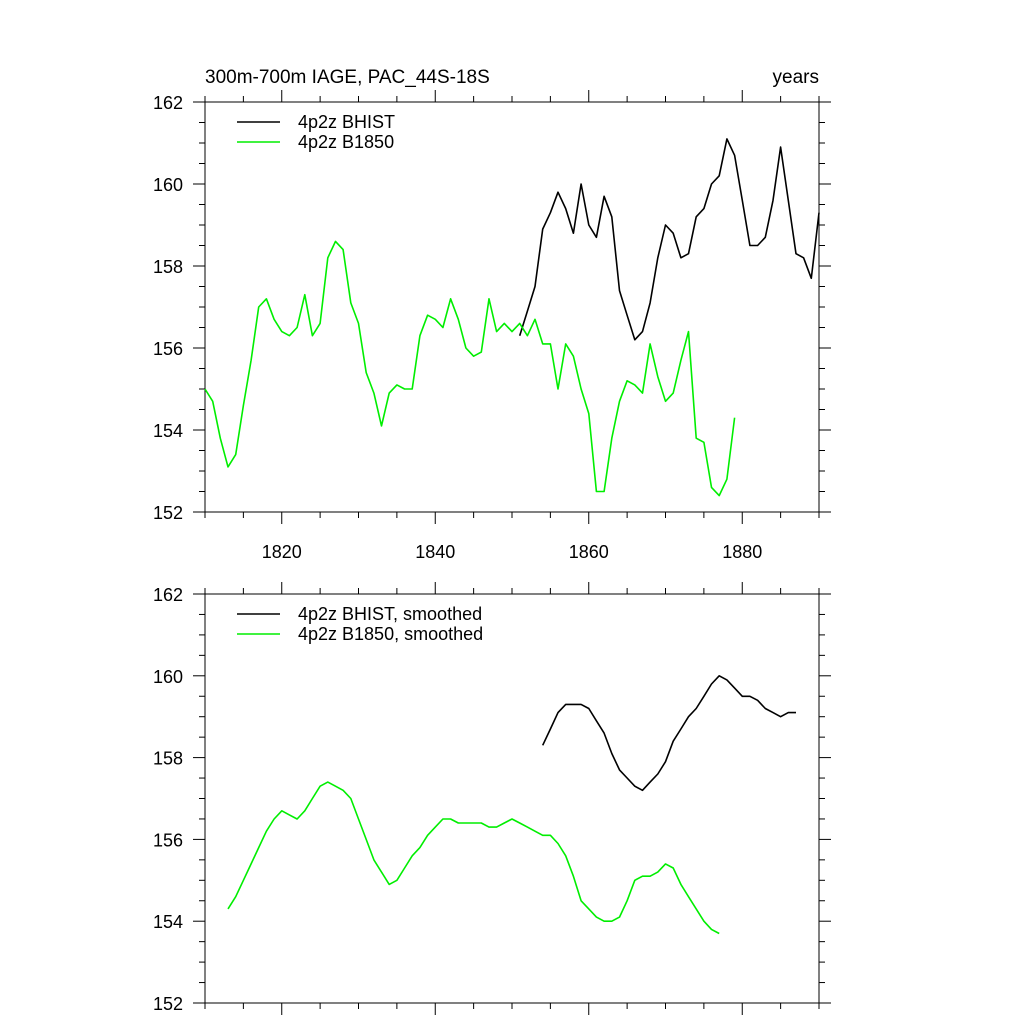 Image resolution: width=1024 pixels, height=1024 pixels. Describe the element at coordinates (796, 77) in the screenshot. I see `chart-title-right: years` at that location.